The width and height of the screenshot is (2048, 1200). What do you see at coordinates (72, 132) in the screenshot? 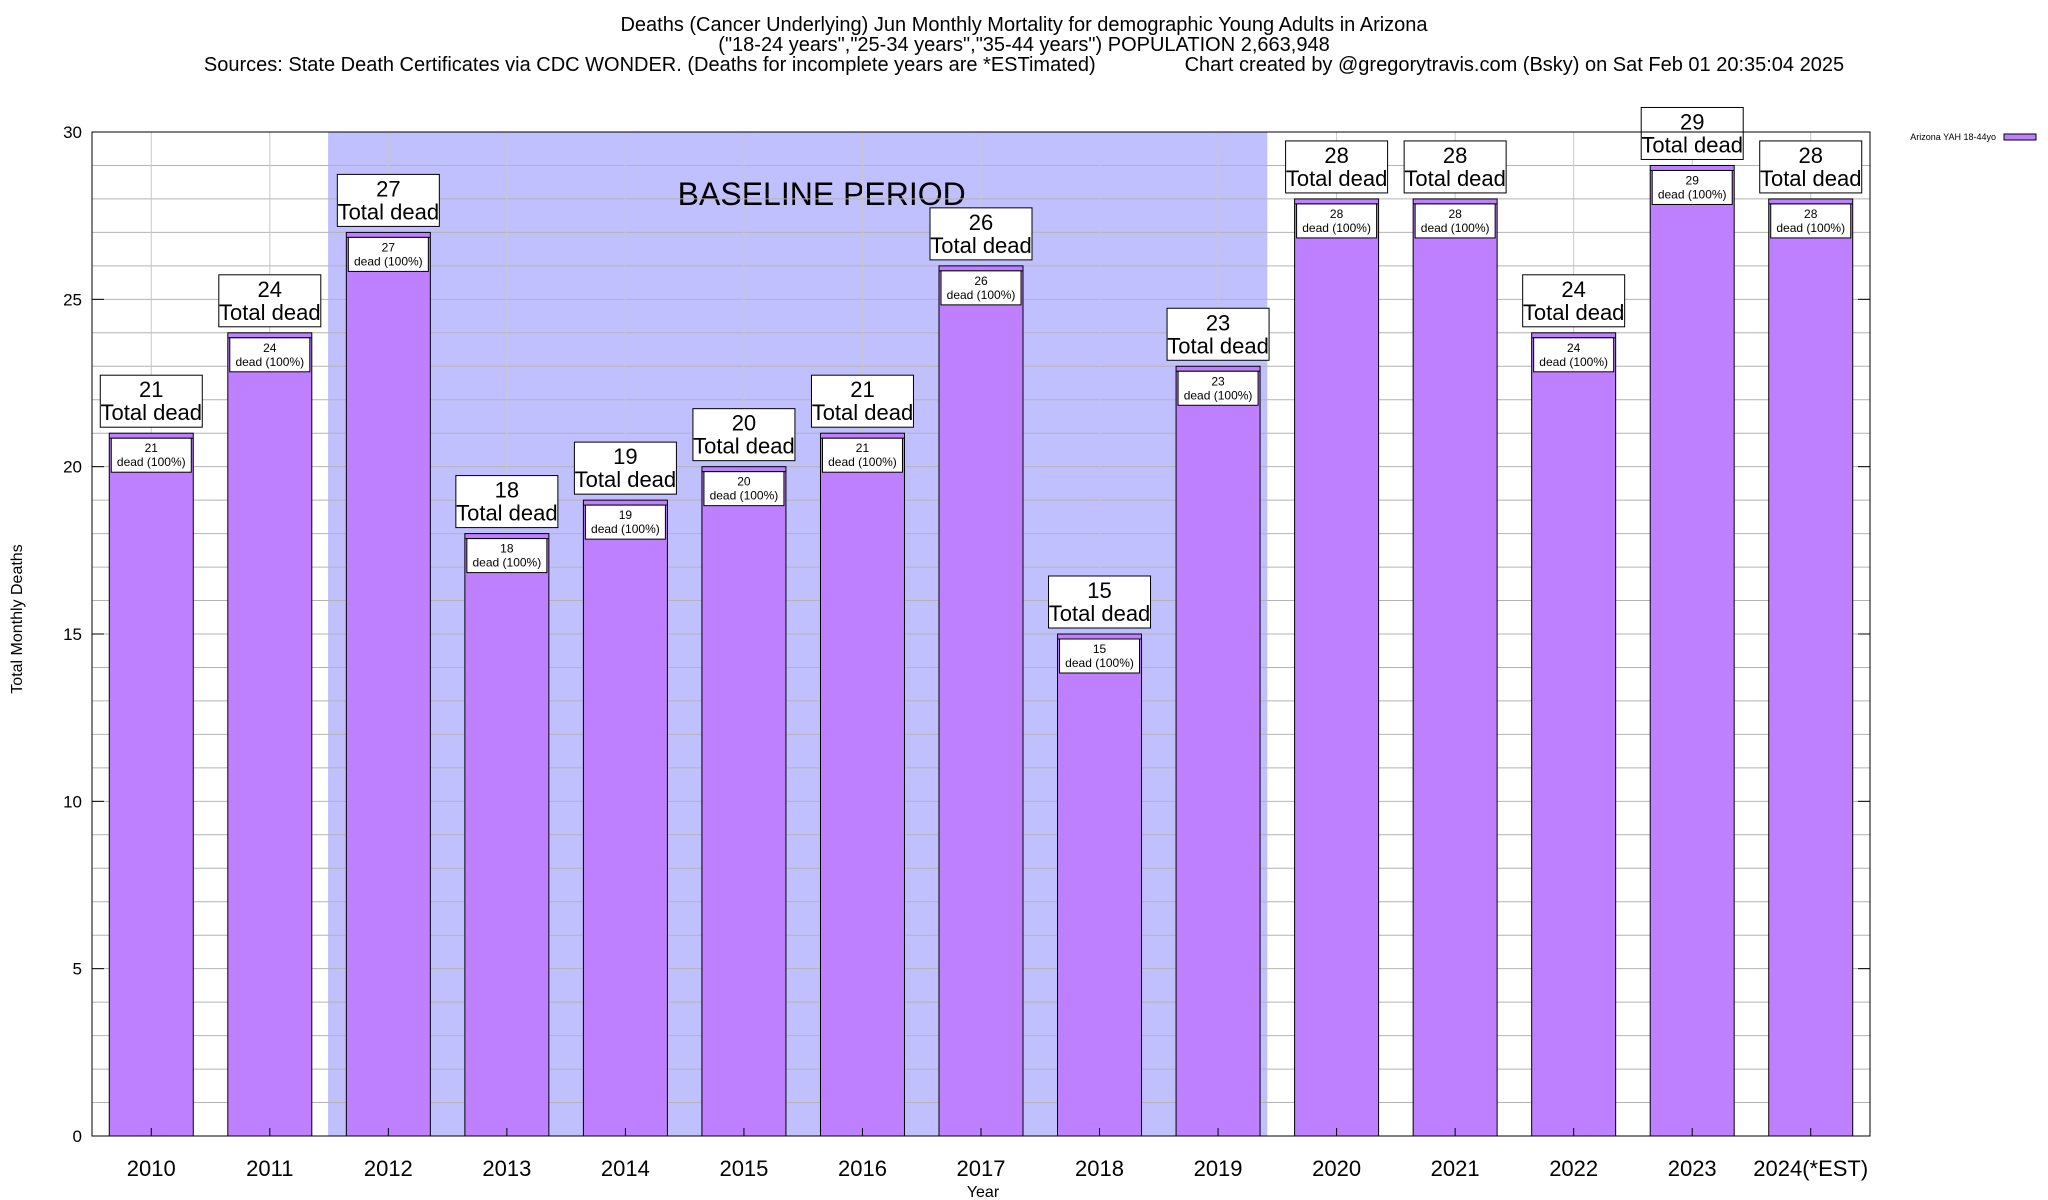
I see `y-tick-label: 30` at bounding box center [72, 132].